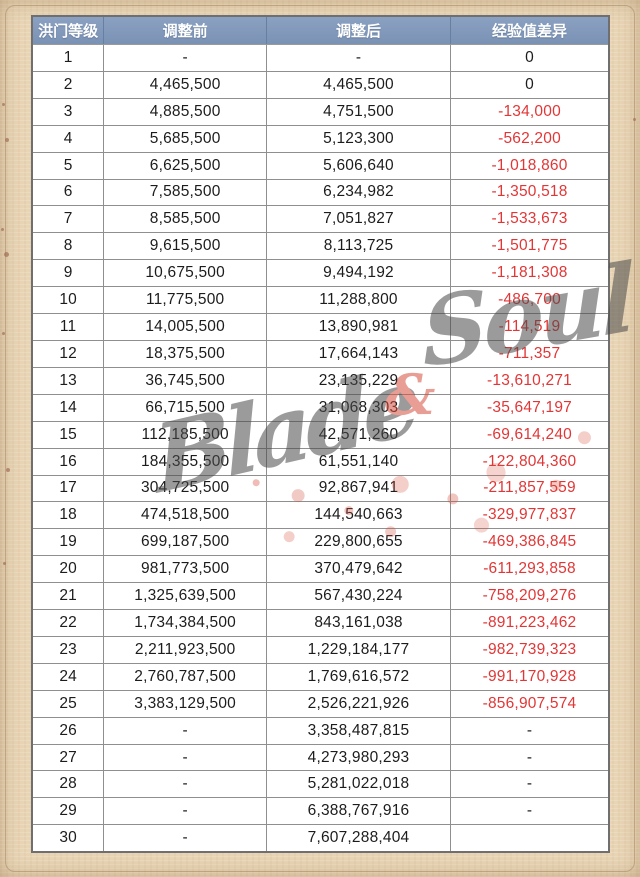 This screenshot has width=640, height=877. I want to click on before-cell: 474,518,500, so click(186, 515).